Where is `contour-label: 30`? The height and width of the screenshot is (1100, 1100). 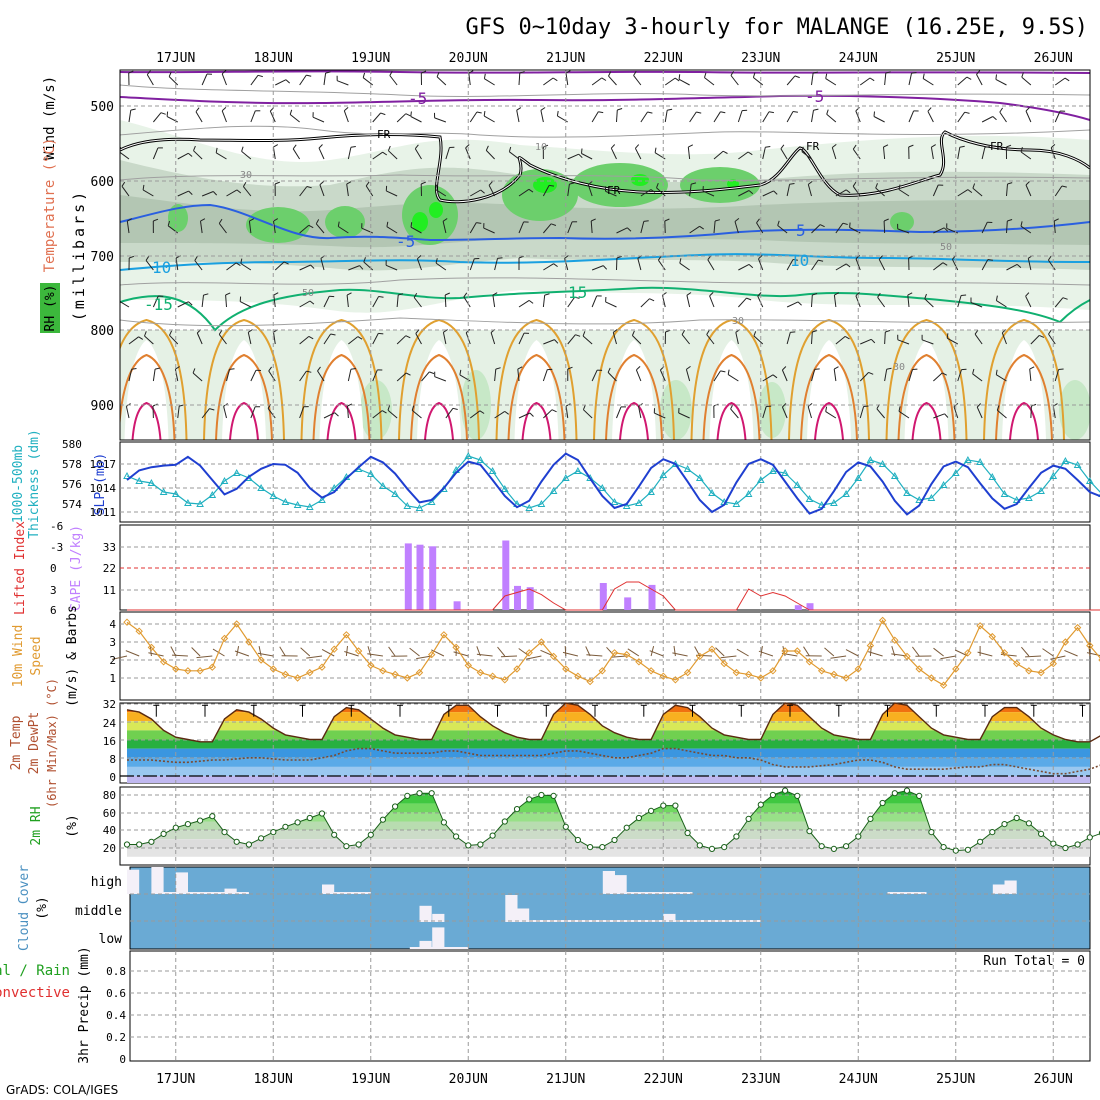
contour-label: 30 is located at coordinates (246, 175).